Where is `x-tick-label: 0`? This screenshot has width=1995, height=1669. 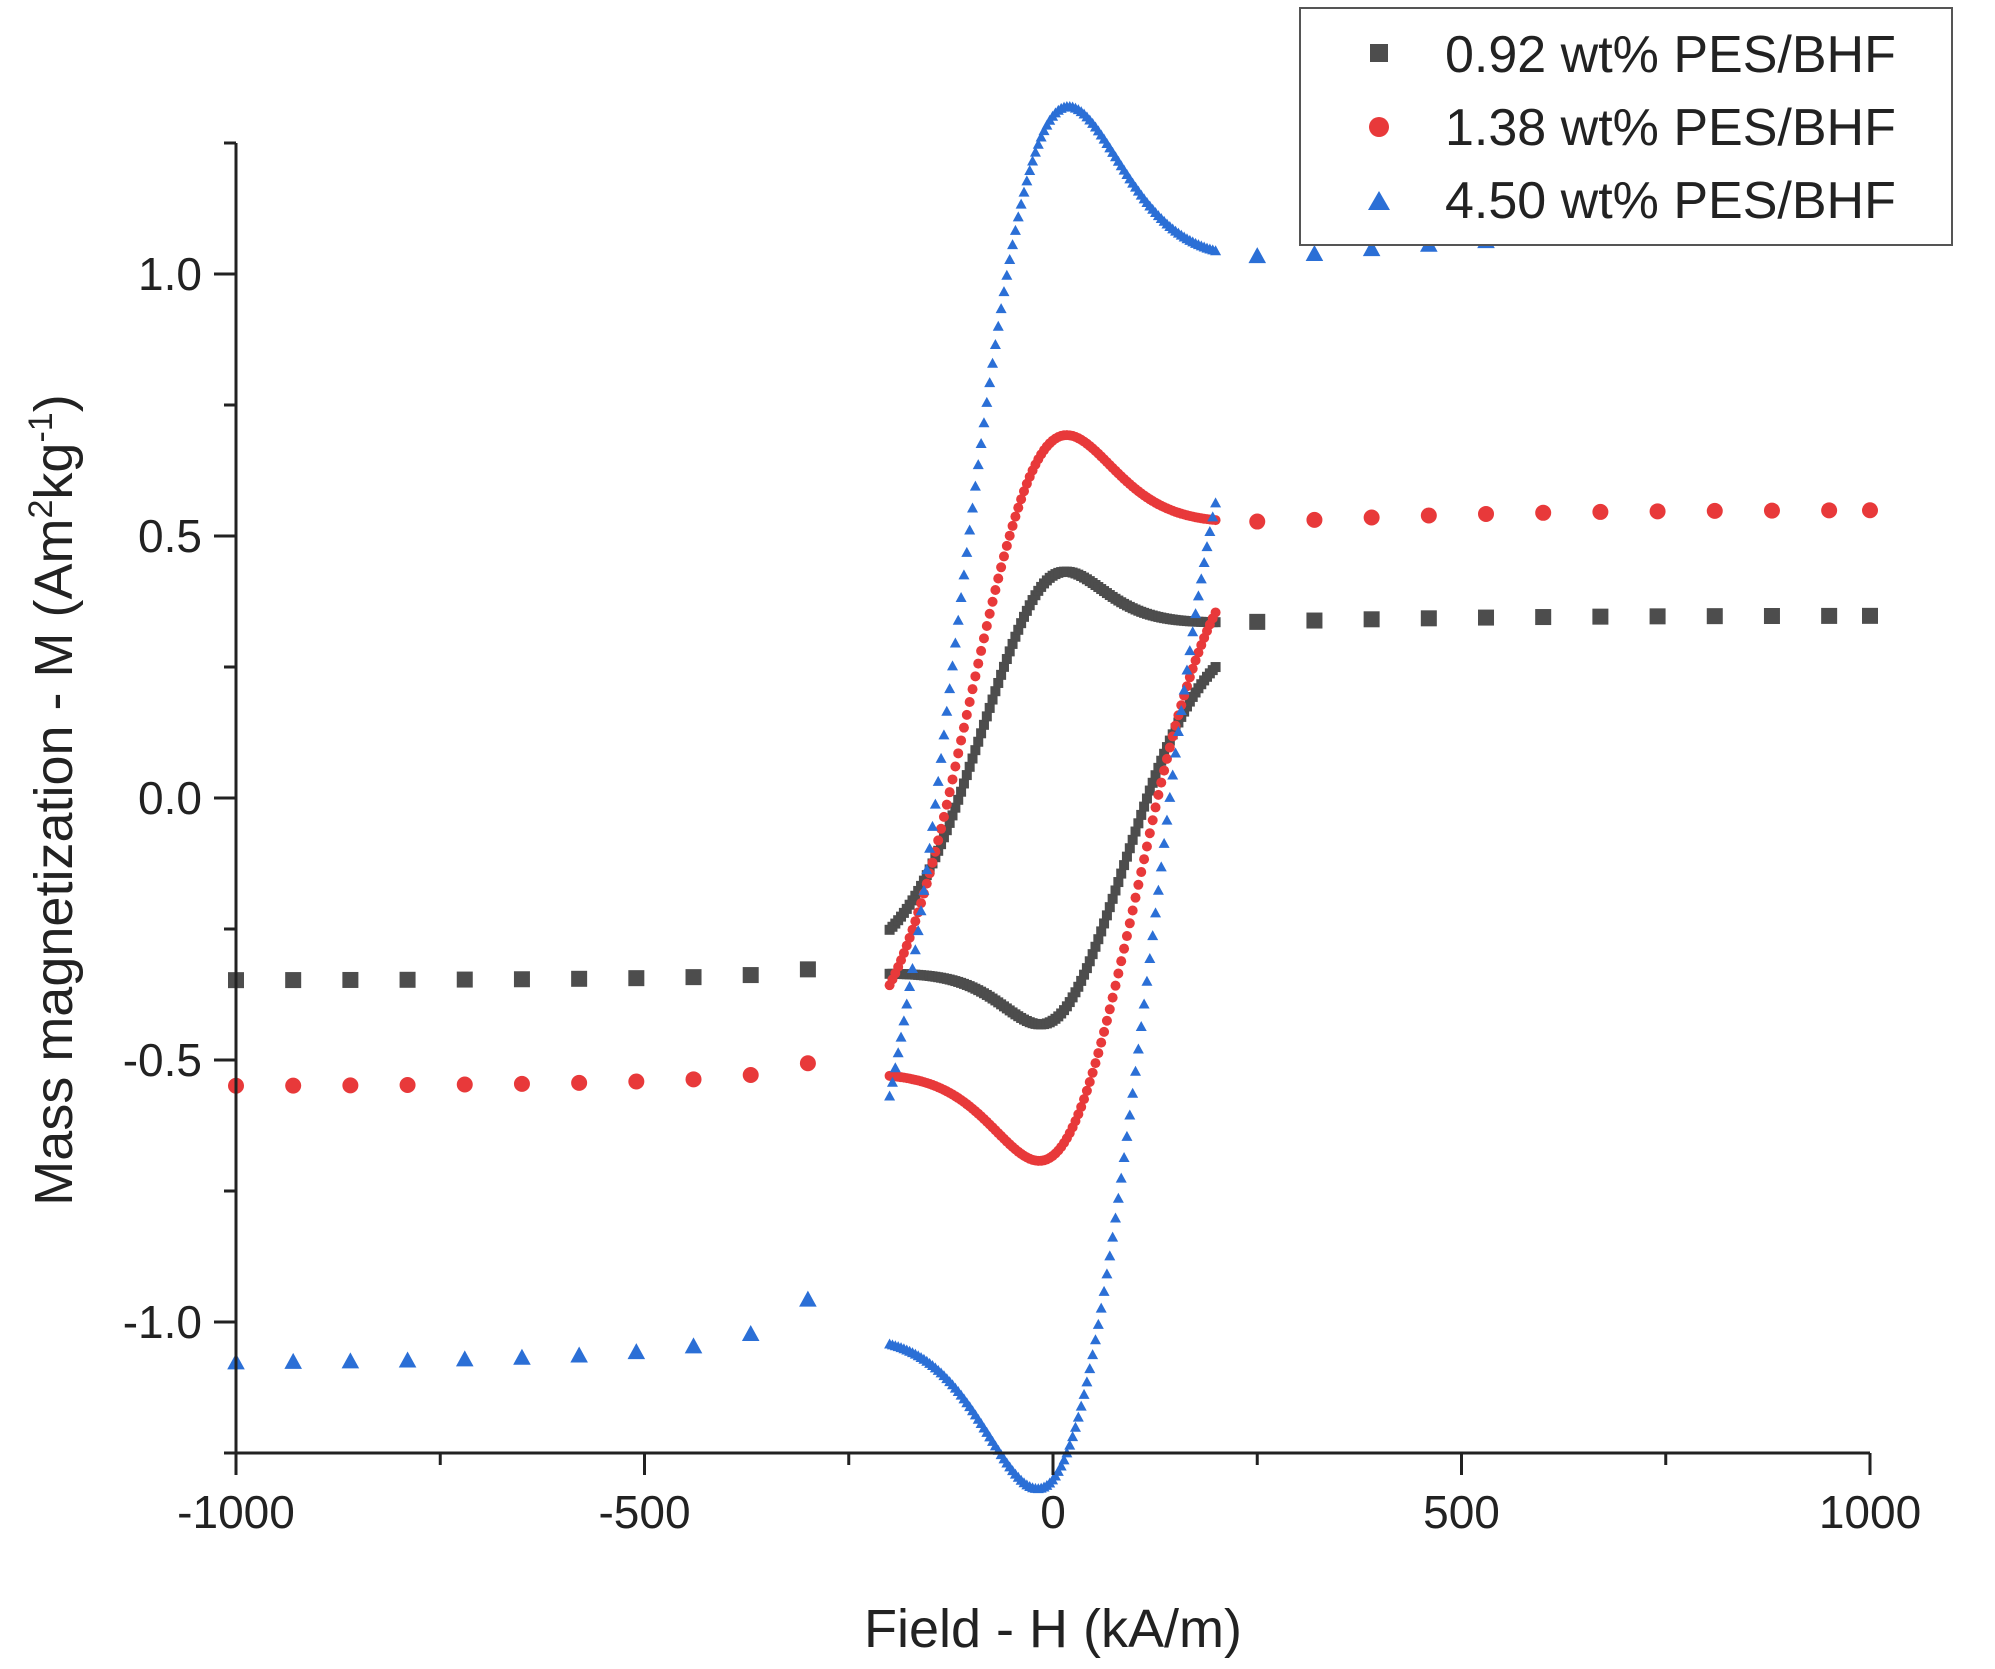
x-tick-label: 0 is located at coordinates (1053, 1512).